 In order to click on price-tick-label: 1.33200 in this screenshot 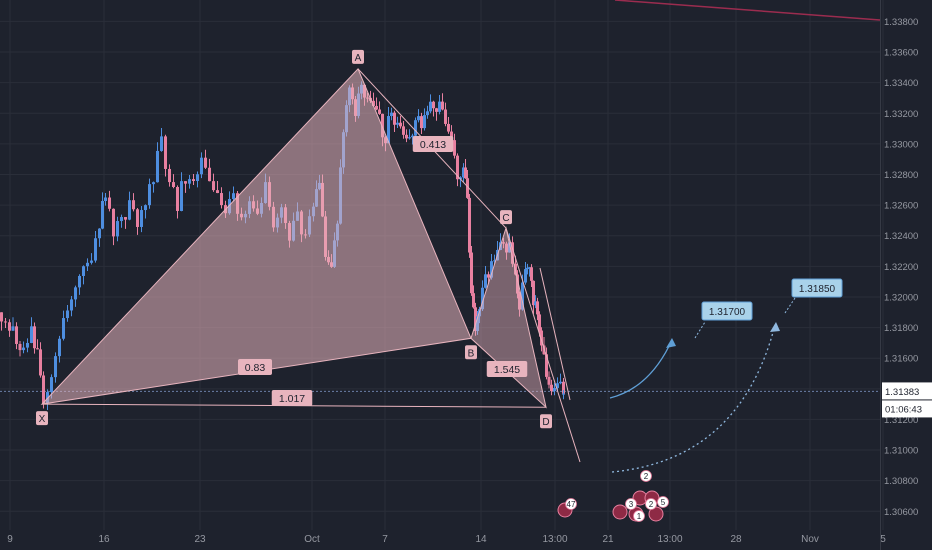, I will do `click(901, 114)`.